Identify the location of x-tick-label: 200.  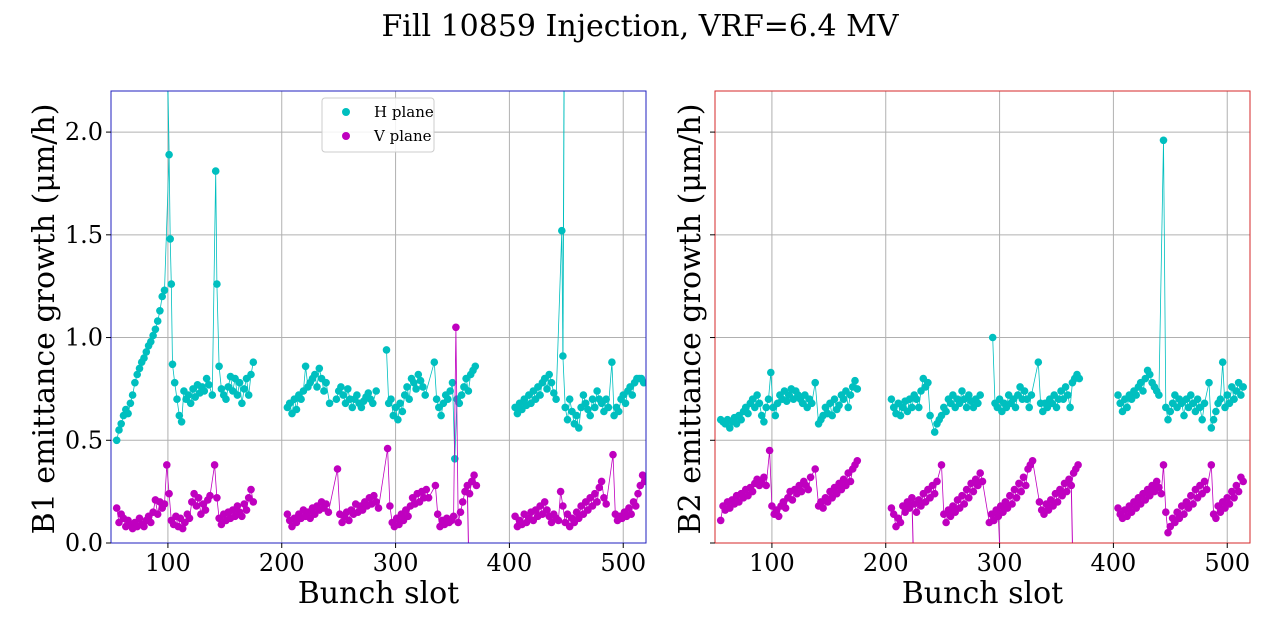
(886, 563).